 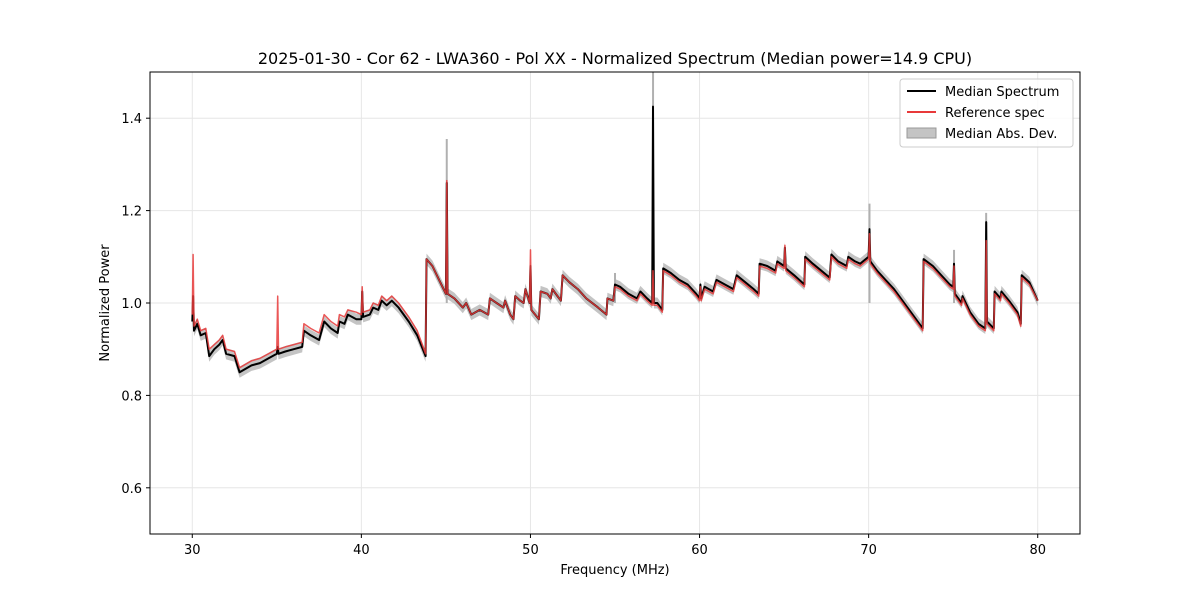 What do you see at coordinates (614, 570) in the screenshot?
I see `x-axis-label: Frequency (MHz)` at bounding box center [614, 570].